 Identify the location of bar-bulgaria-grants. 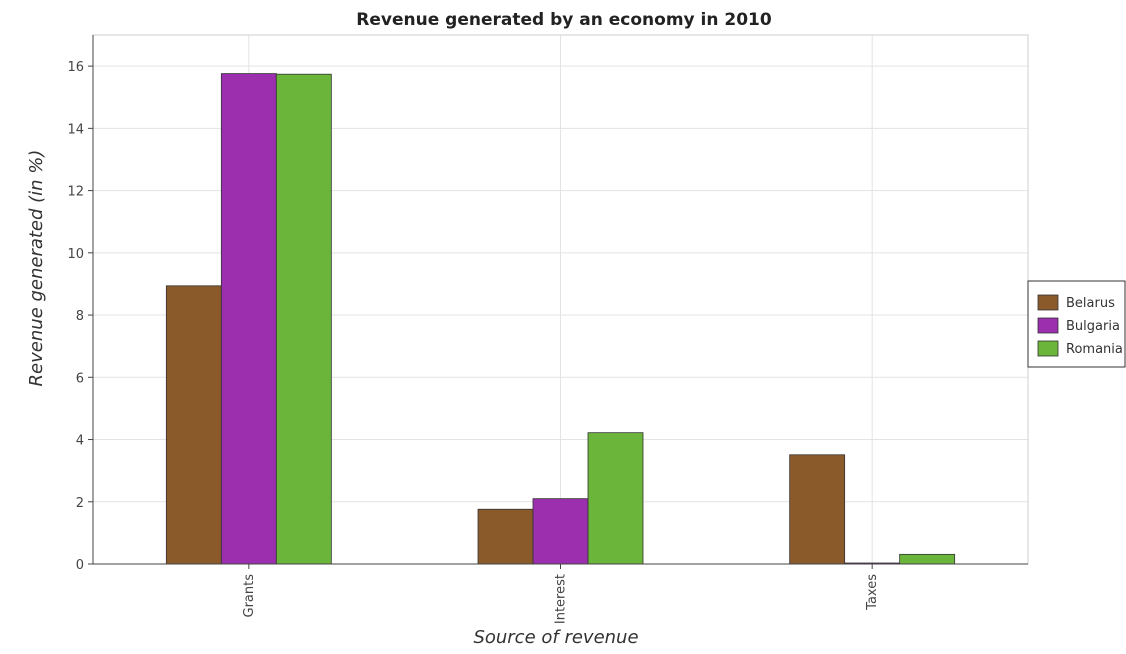
(248, 319).